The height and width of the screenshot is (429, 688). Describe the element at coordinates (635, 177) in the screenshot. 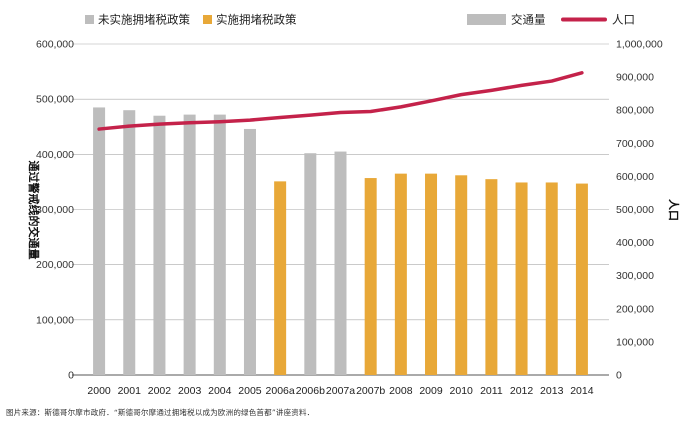

I see `right-tick-label: 600,000` at that location.